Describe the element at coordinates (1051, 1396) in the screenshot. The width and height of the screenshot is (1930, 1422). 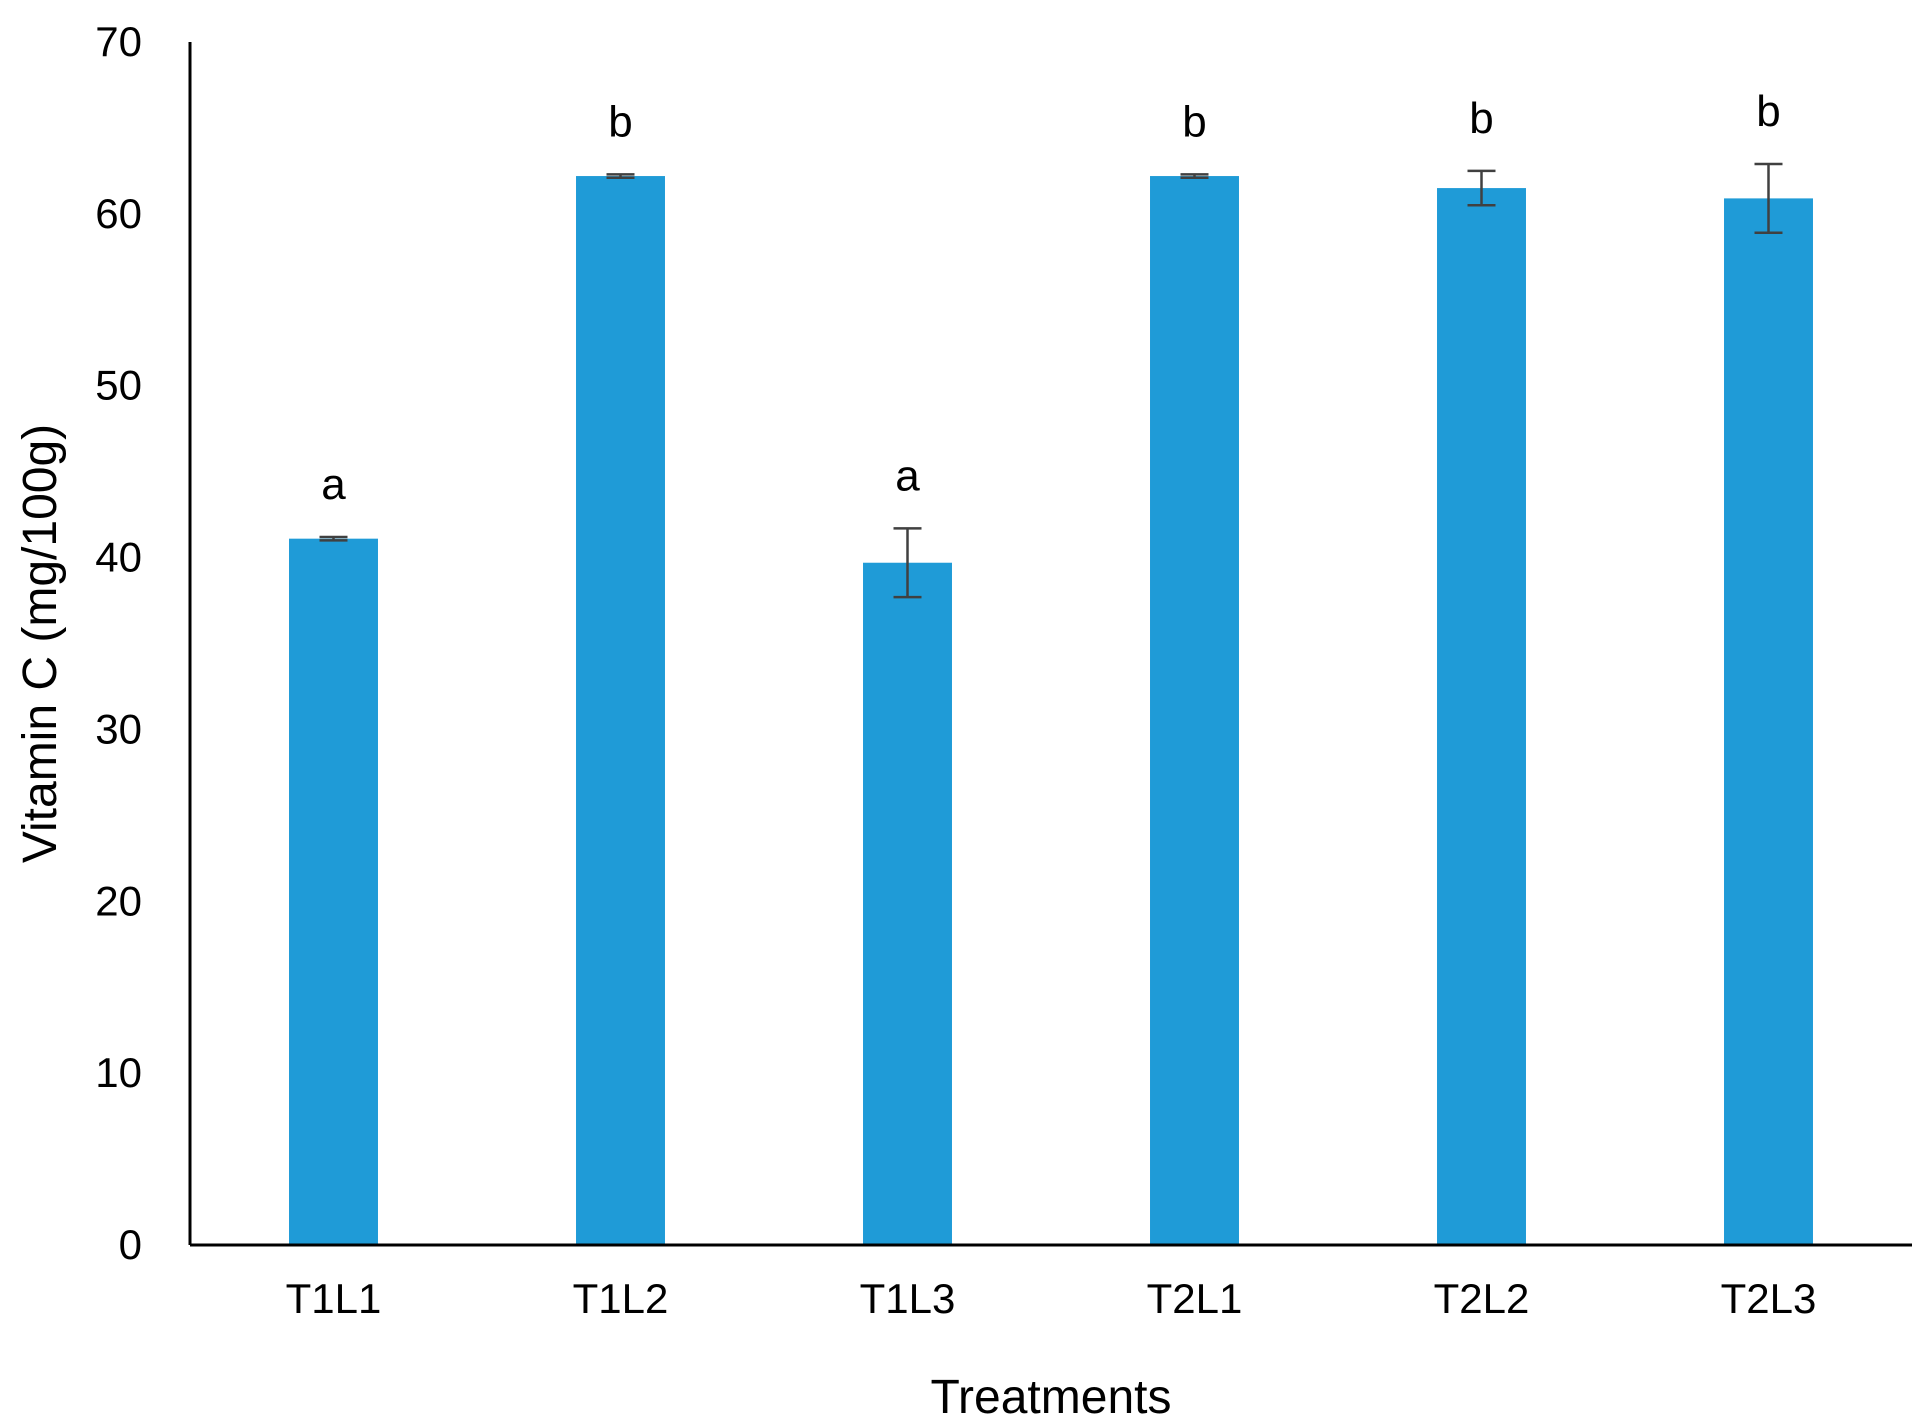
I see `x-axis-title: Treatments` at that location.